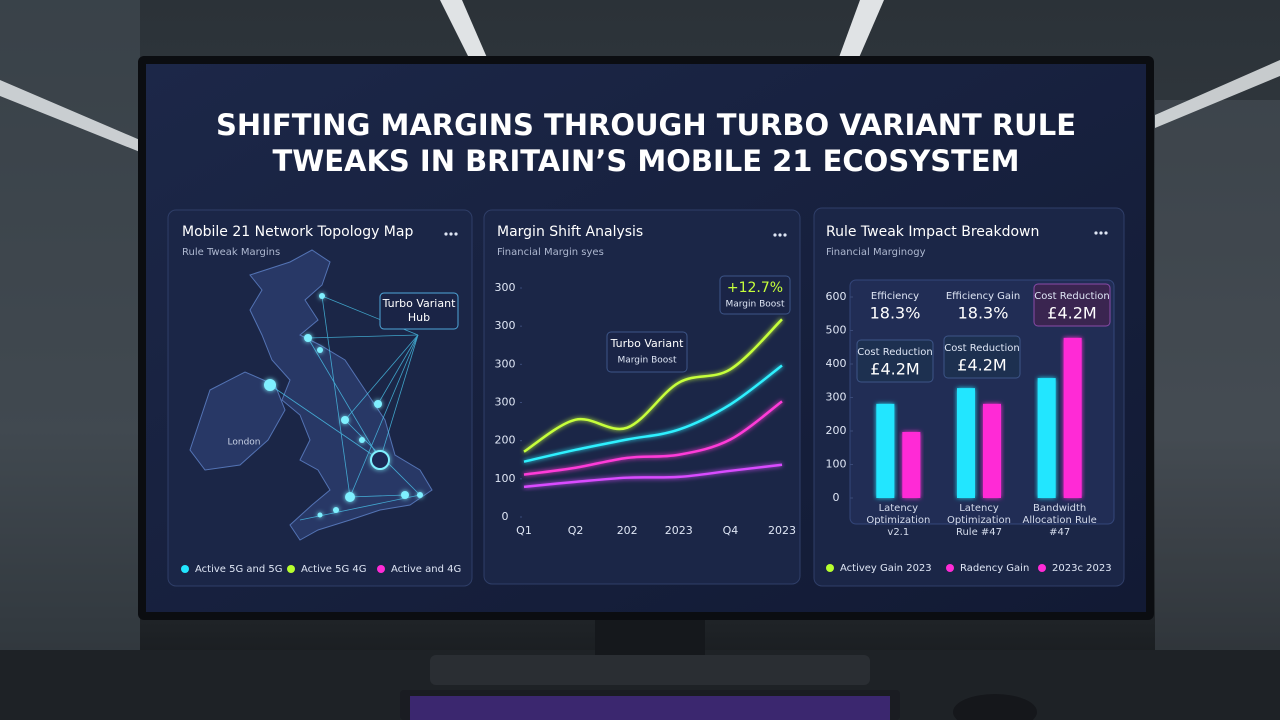 This screenshot has width=1280, height=720. Describe the element at coordinates (550, 252) in the screenshot. I see `panel-subtitle: Financial Margin syes` at that location.